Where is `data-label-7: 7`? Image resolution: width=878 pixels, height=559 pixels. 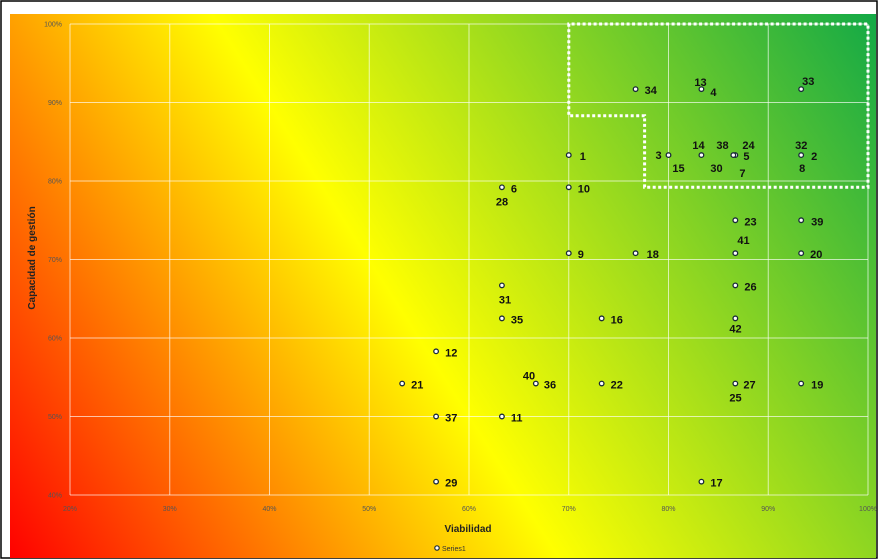 data-label-7: 7 is located at coordinates (742, 174).